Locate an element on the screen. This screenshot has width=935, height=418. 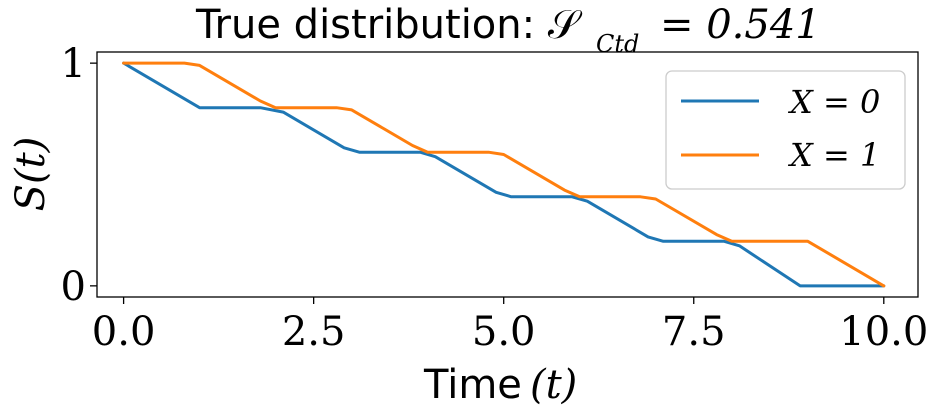
y-tick-label: 0 is located at coordinates (73, 287).